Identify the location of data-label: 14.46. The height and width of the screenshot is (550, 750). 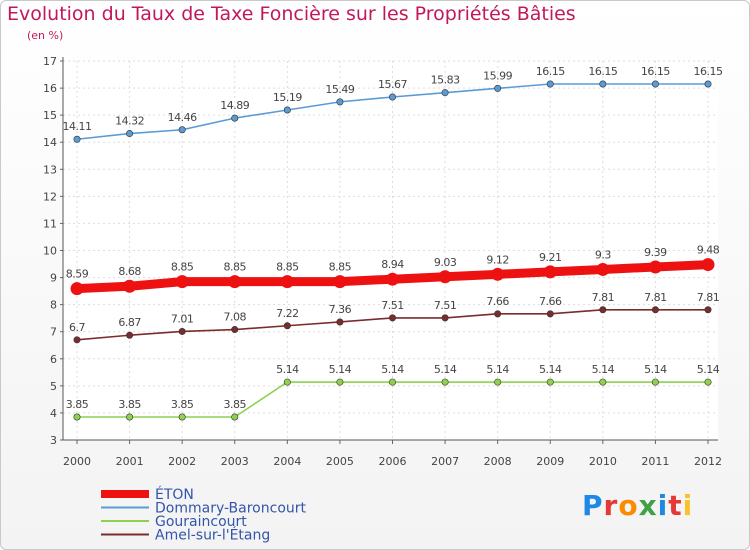
(182, 117).